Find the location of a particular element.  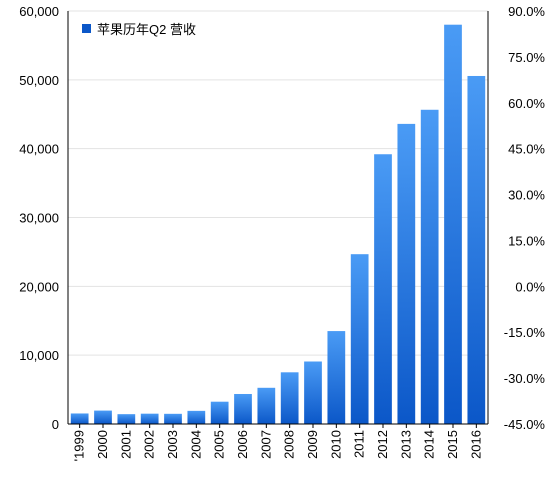

y-right-tick-label: 75.0% is located at coordinates (526, 57).